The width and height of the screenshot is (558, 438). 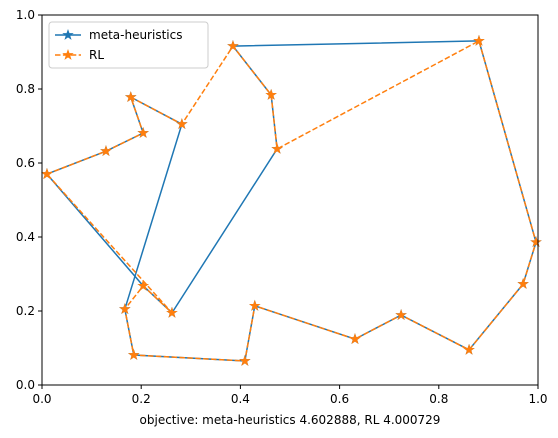 I want to click on y-tick-label: 0.4, so click(x=25, y=237).